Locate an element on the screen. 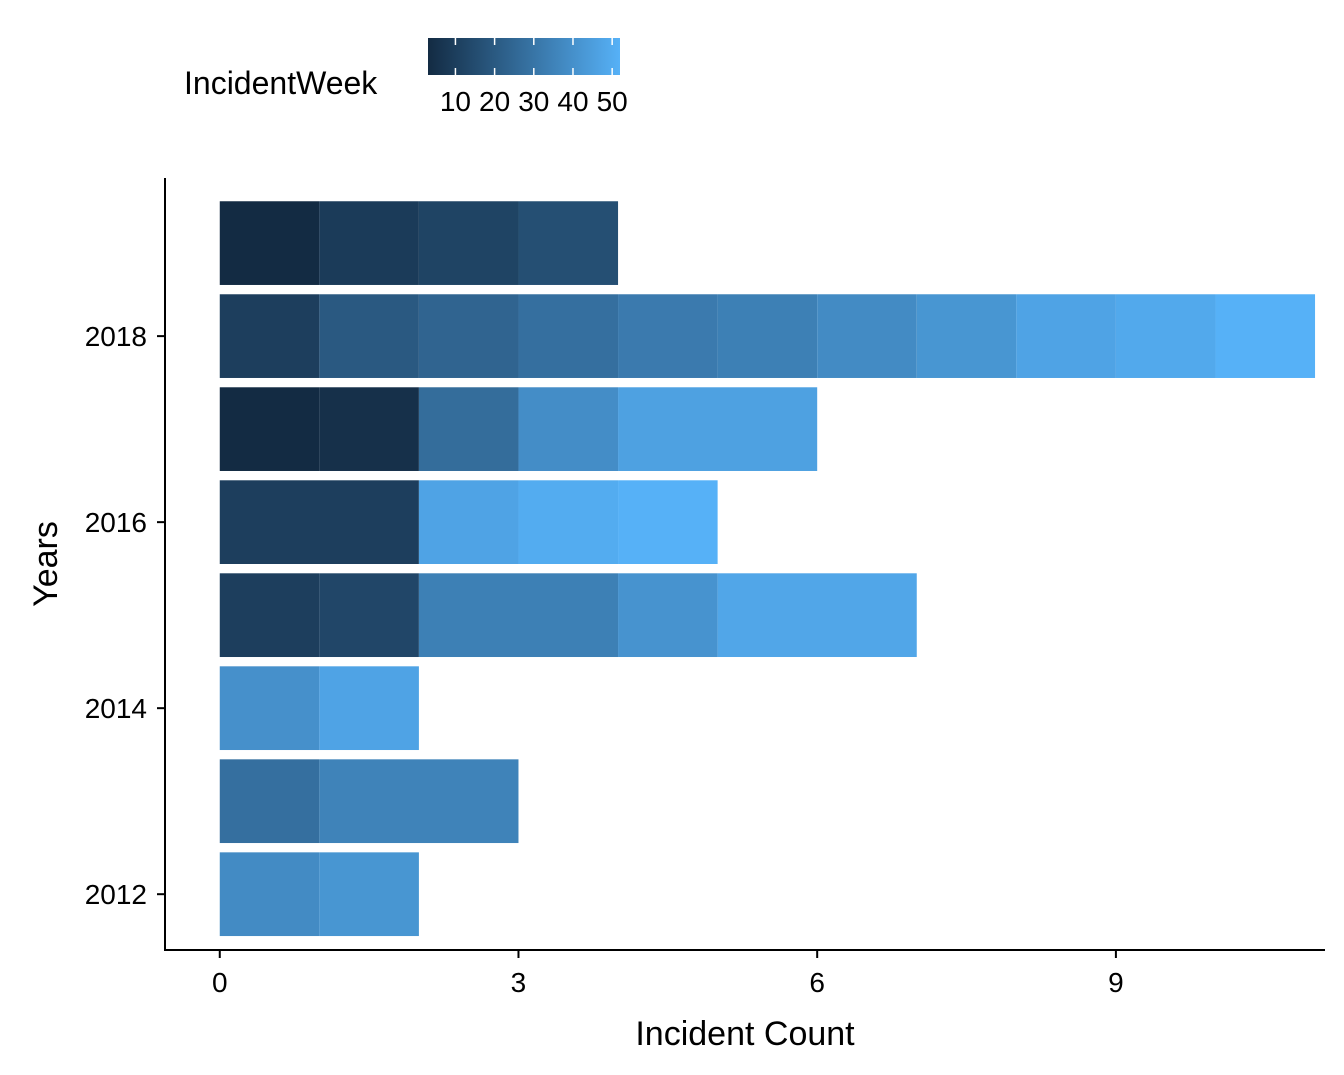  y-ticks: 2012 2014 2016 2018 is located at coordinates (125, 615).